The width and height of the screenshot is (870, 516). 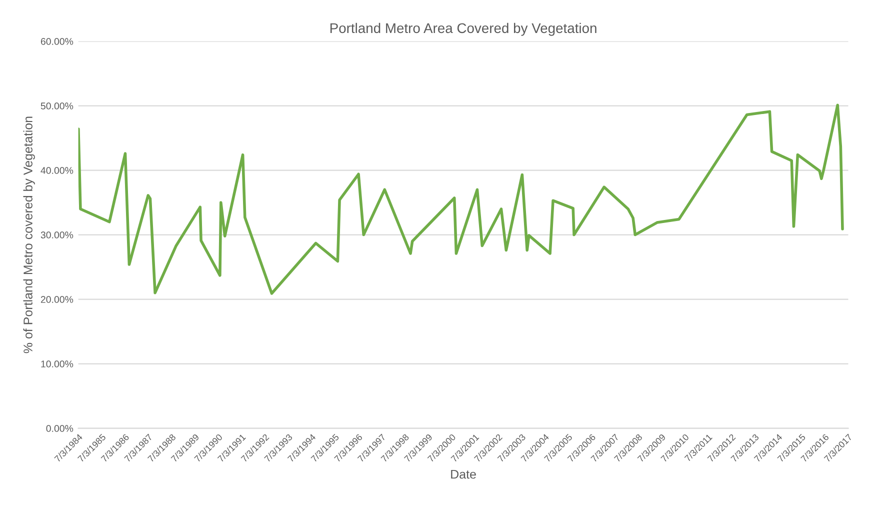 I want to click on chart-title: Portland Metro Area Covered by Vegetation, so click(x=463, y=29).